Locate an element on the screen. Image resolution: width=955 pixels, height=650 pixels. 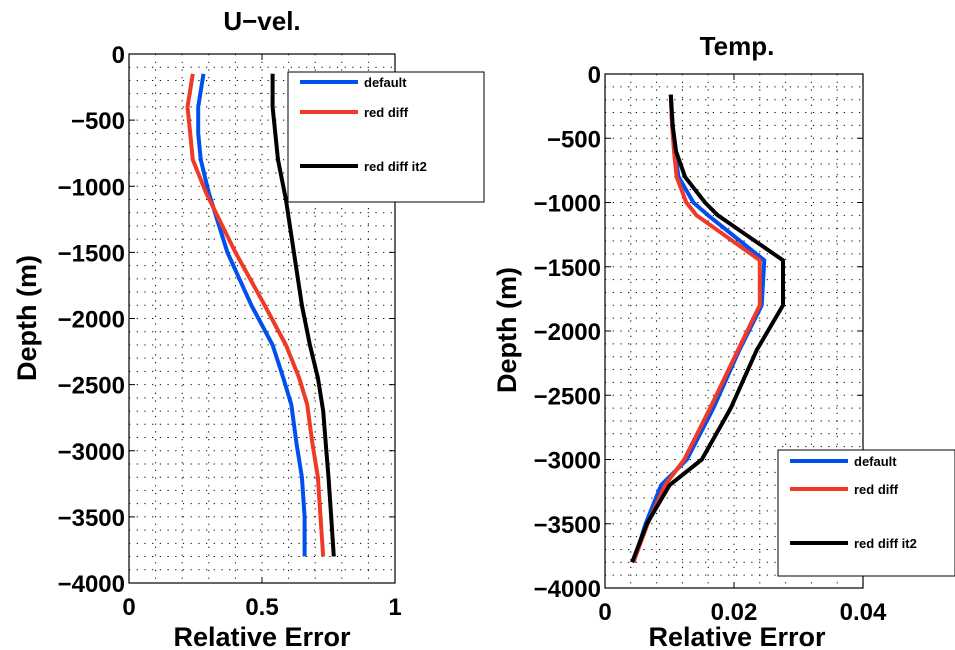
x-tick-label: 1 is located at coordinates (394, 607).